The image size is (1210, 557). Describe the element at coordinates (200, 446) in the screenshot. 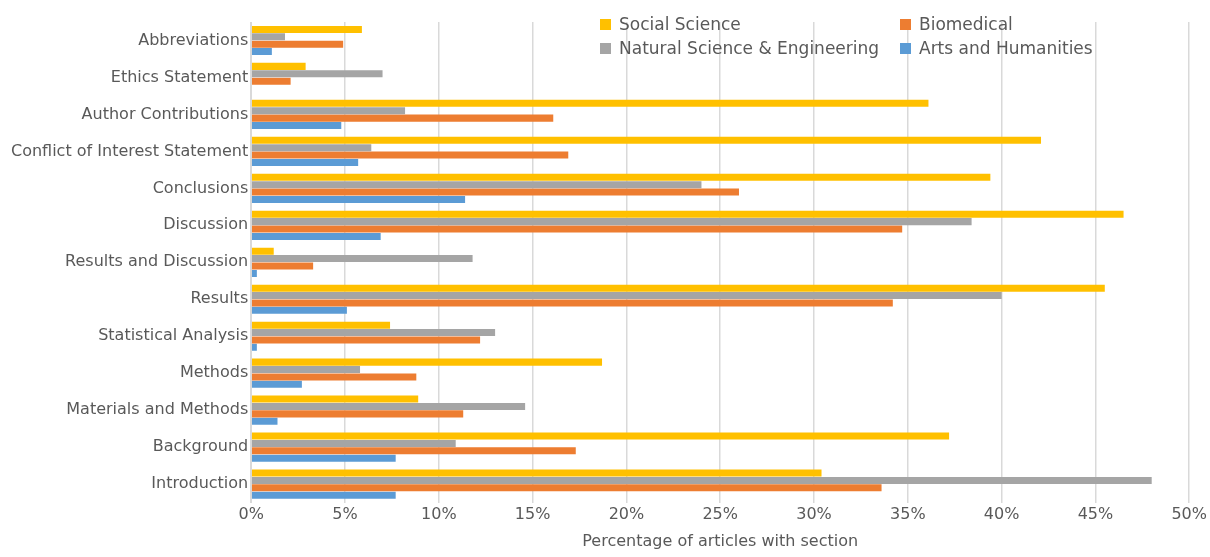

I see `y-tick-label: Background` at that location.